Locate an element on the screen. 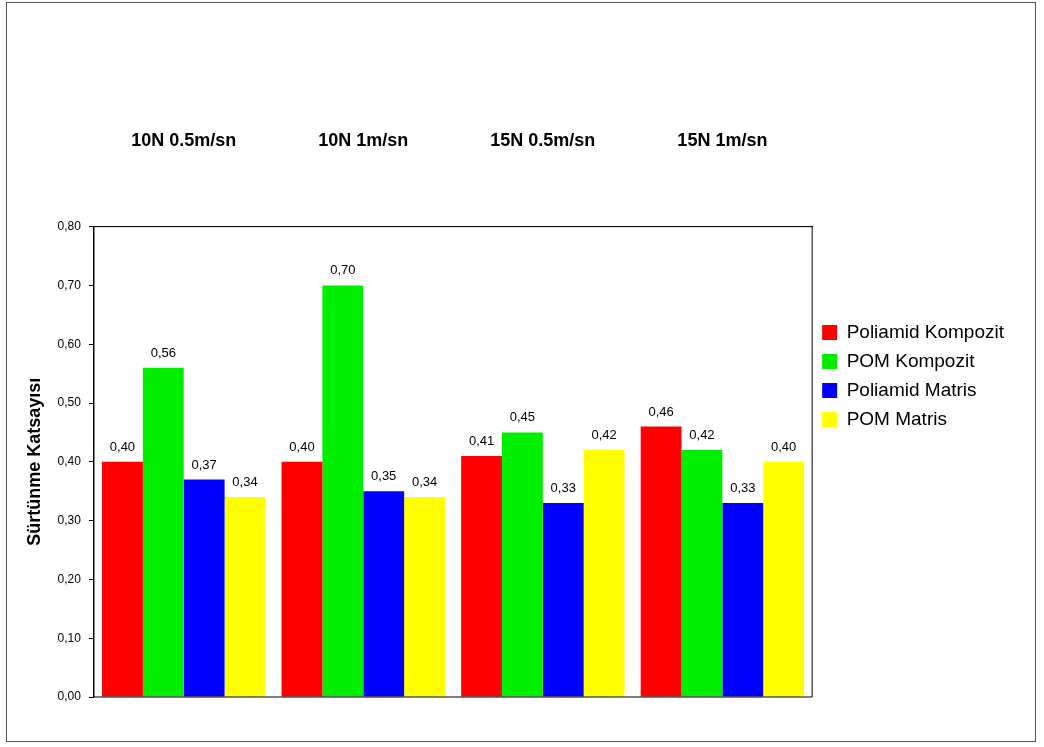 The width and height of the screenshot is (1044, 747). x-tick-label: 15N 0.5m/sn is located at coordinates (543, 139).